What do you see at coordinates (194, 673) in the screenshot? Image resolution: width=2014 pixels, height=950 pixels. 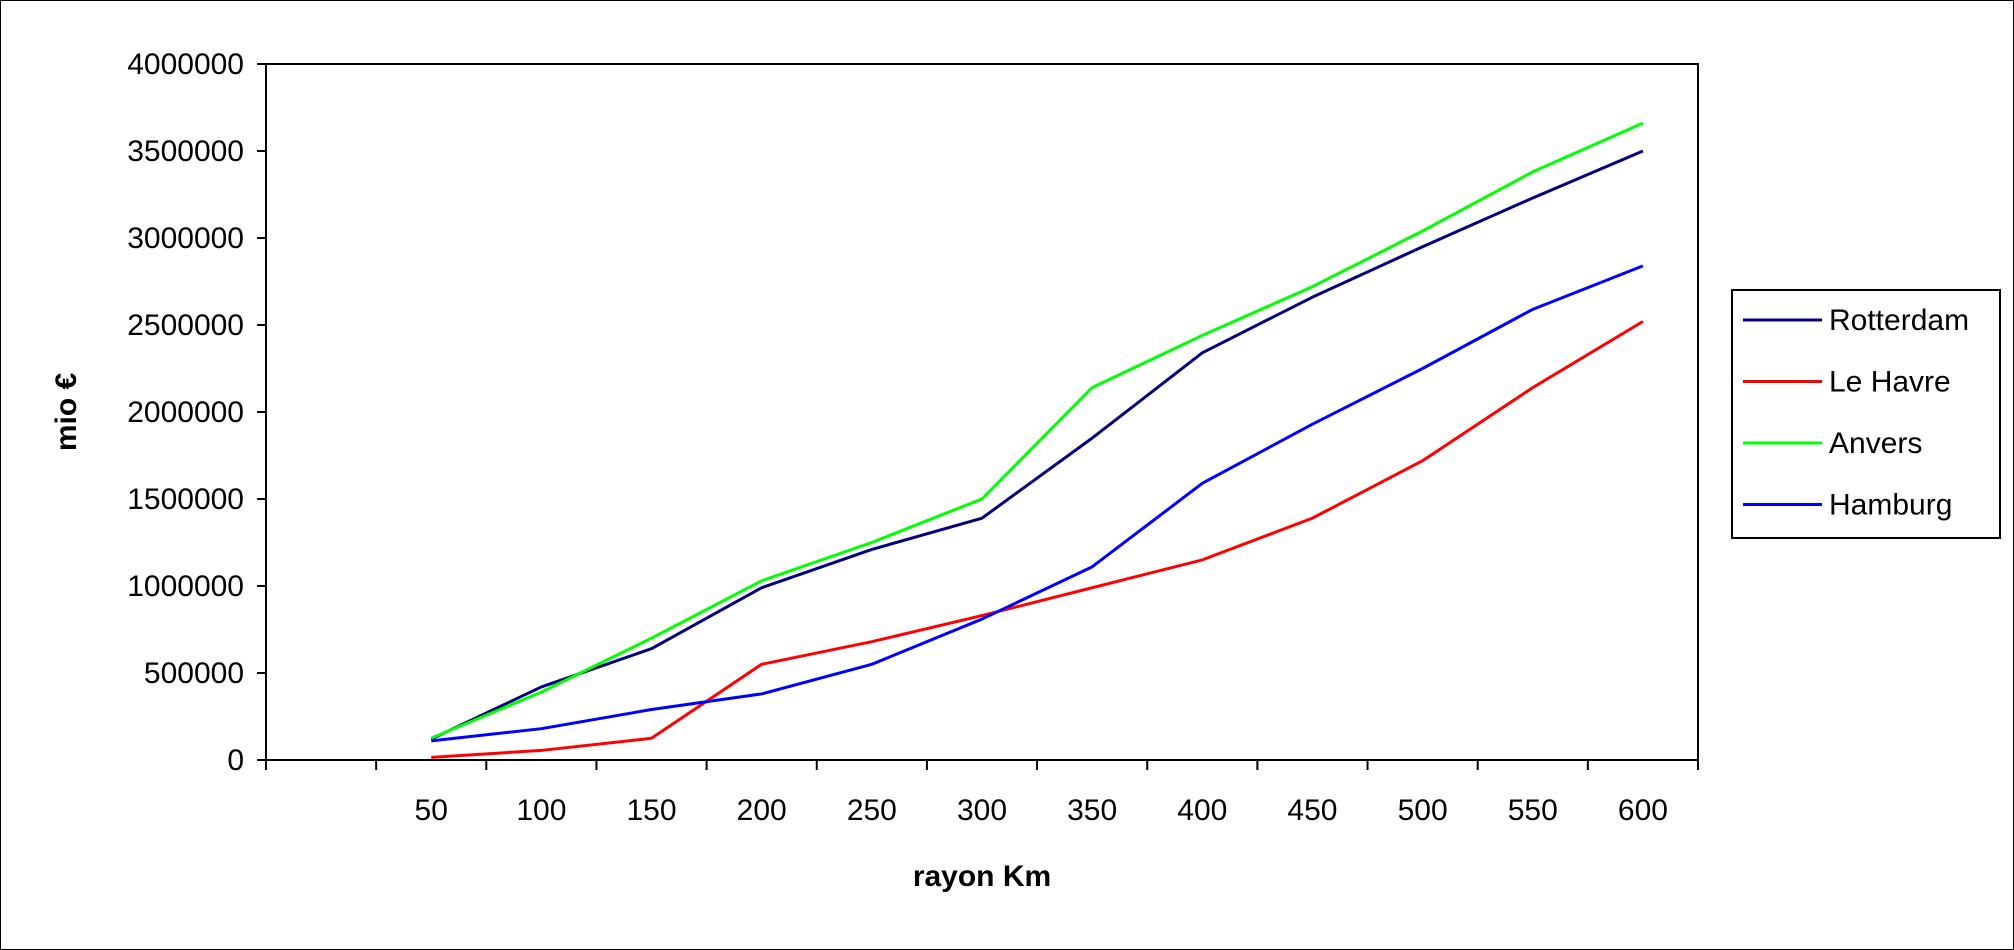 I see `y-tick-label: 500000` at bounding box center [194, 673].